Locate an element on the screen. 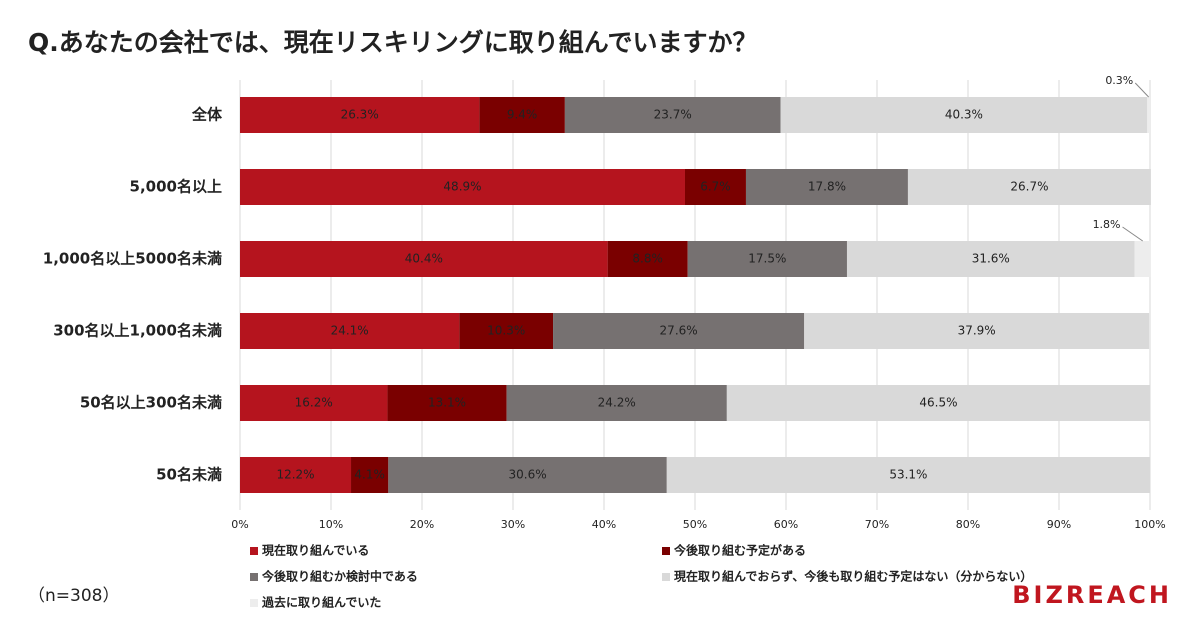 The height and width of the screenshot is (630, 1200). data-label: 6.7% is located at coordinates (715, 187).